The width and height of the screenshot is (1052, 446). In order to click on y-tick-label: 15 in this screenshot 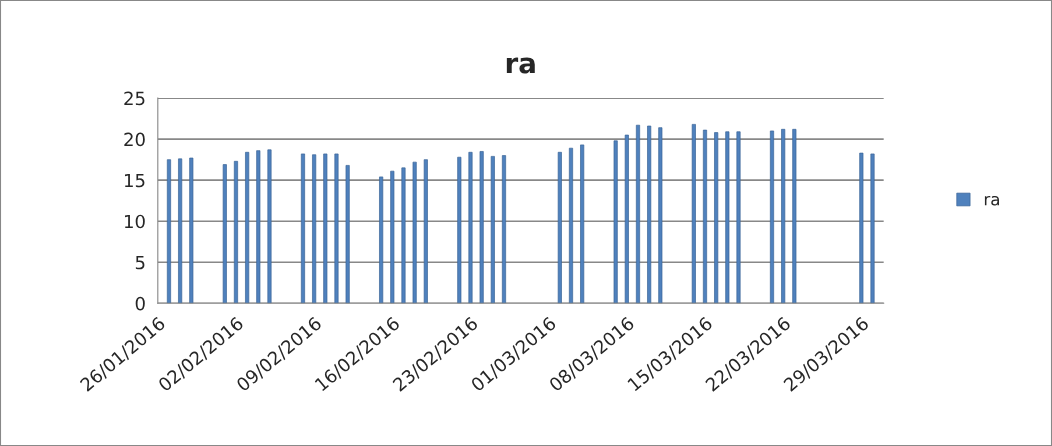, I will do `click(135, 180)`.